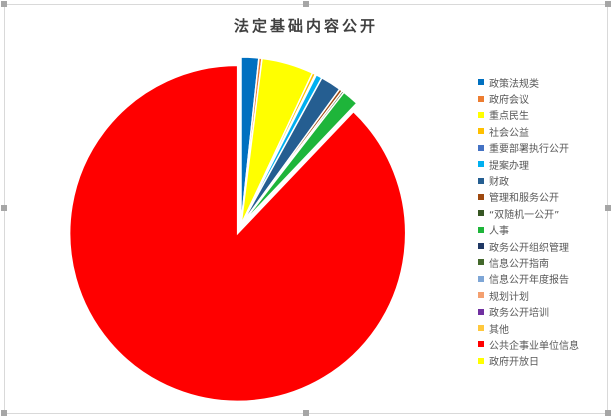 This screenshot has width=612, height=420. What do you see at coordinates (305, 26) in the screenshot?
I see `chart-title: 法定基础内容公开` at bounding box center [305, 26].